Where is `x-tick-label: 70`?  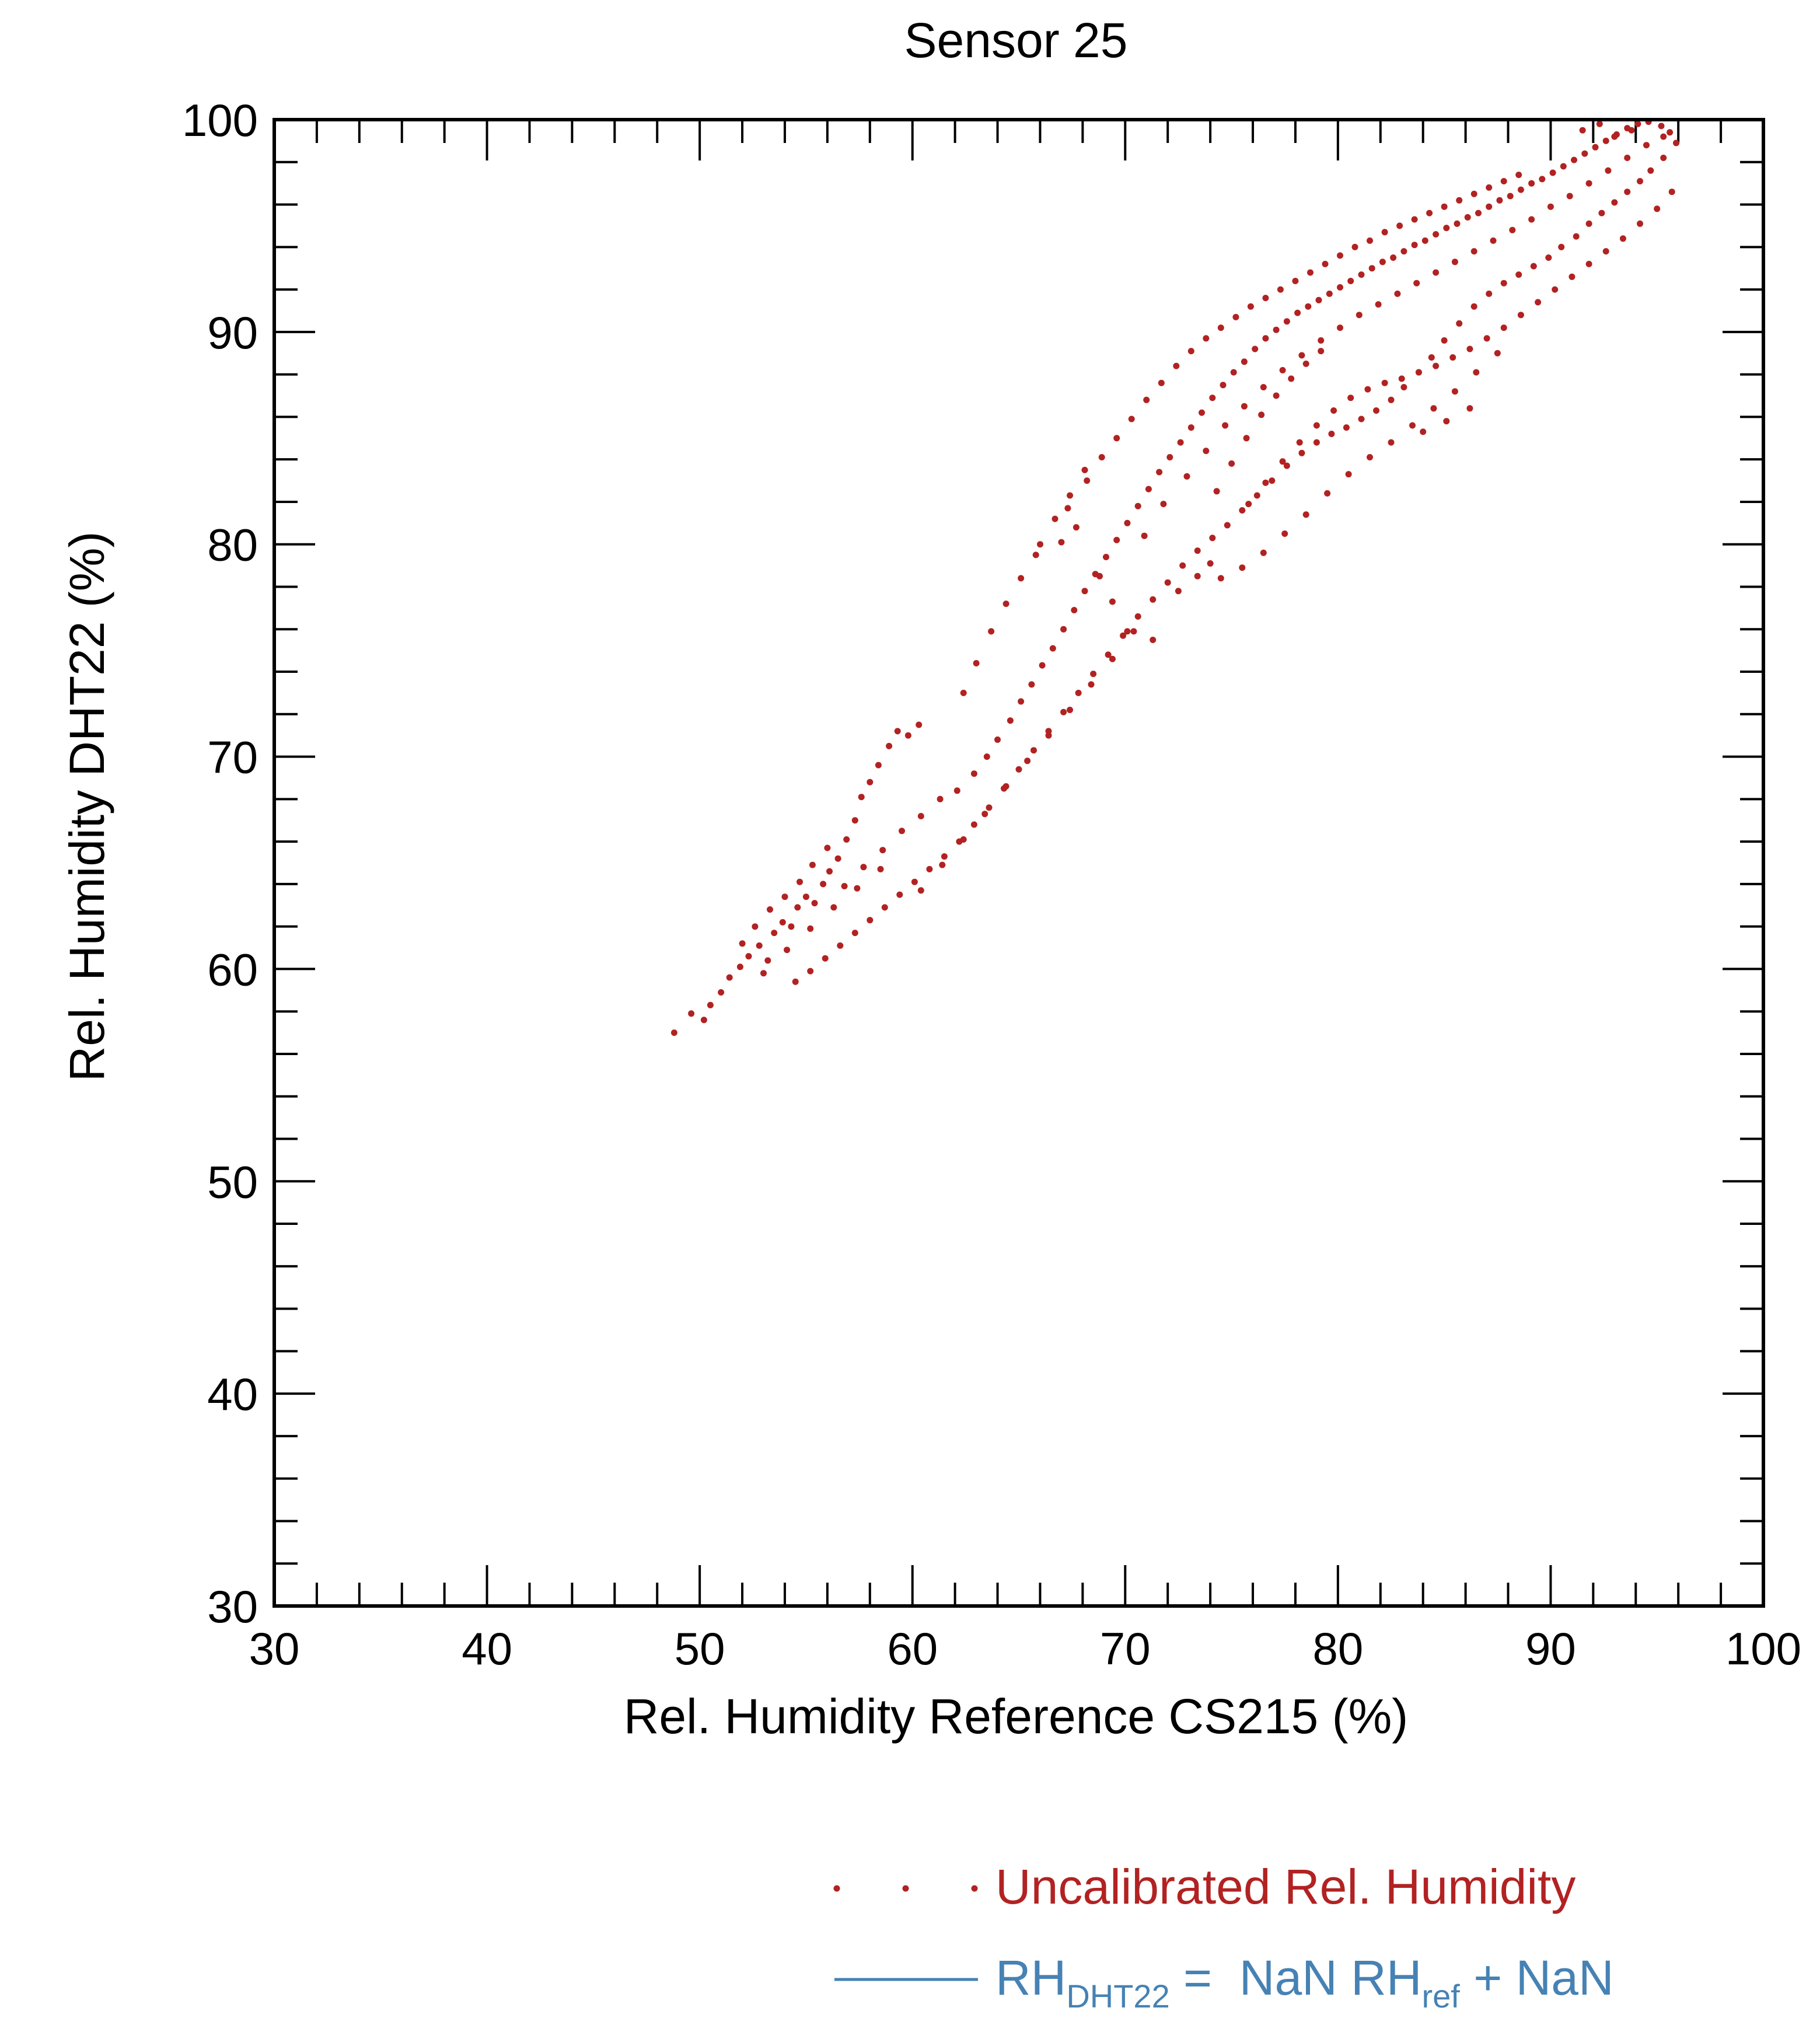 x-tick-label: 70 is located at coordinates (1125, 1648).